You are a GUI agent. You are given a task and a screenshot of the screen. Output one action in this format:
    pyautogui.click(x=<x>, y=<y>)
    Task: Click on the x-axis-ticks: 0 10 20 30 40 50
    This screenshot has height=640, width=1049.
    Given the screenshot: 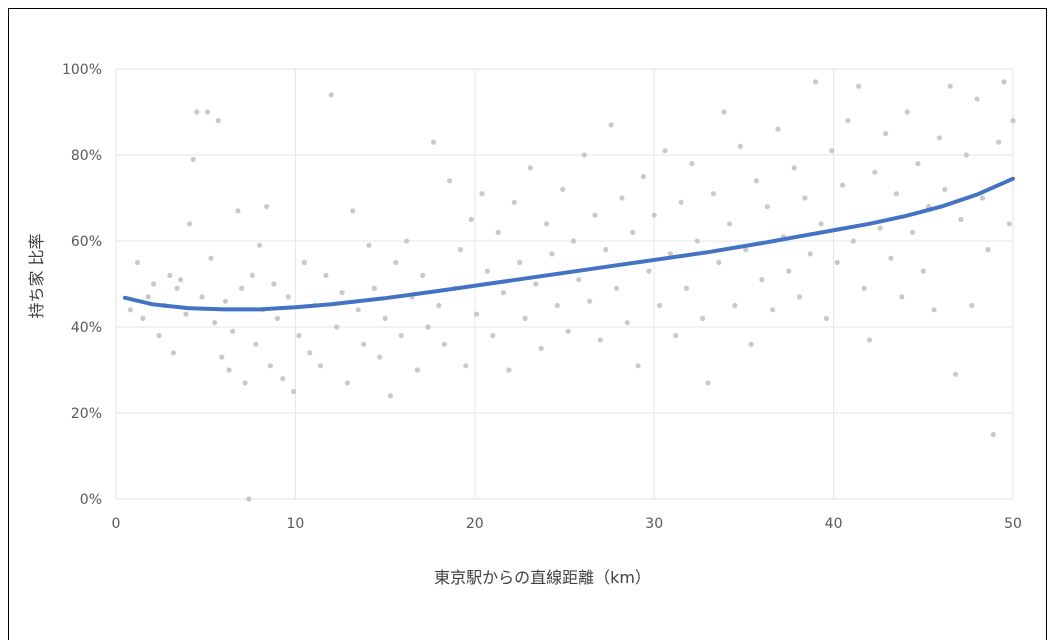 What is the action you would take?
    pyautogui.click(x=567, y=524)
    